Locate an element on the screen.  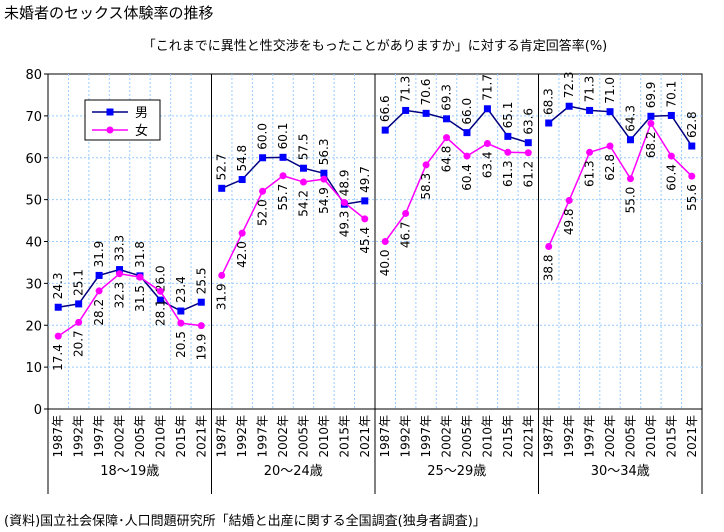
data-label-female: 20.7 is located at coordinates (79, 343).